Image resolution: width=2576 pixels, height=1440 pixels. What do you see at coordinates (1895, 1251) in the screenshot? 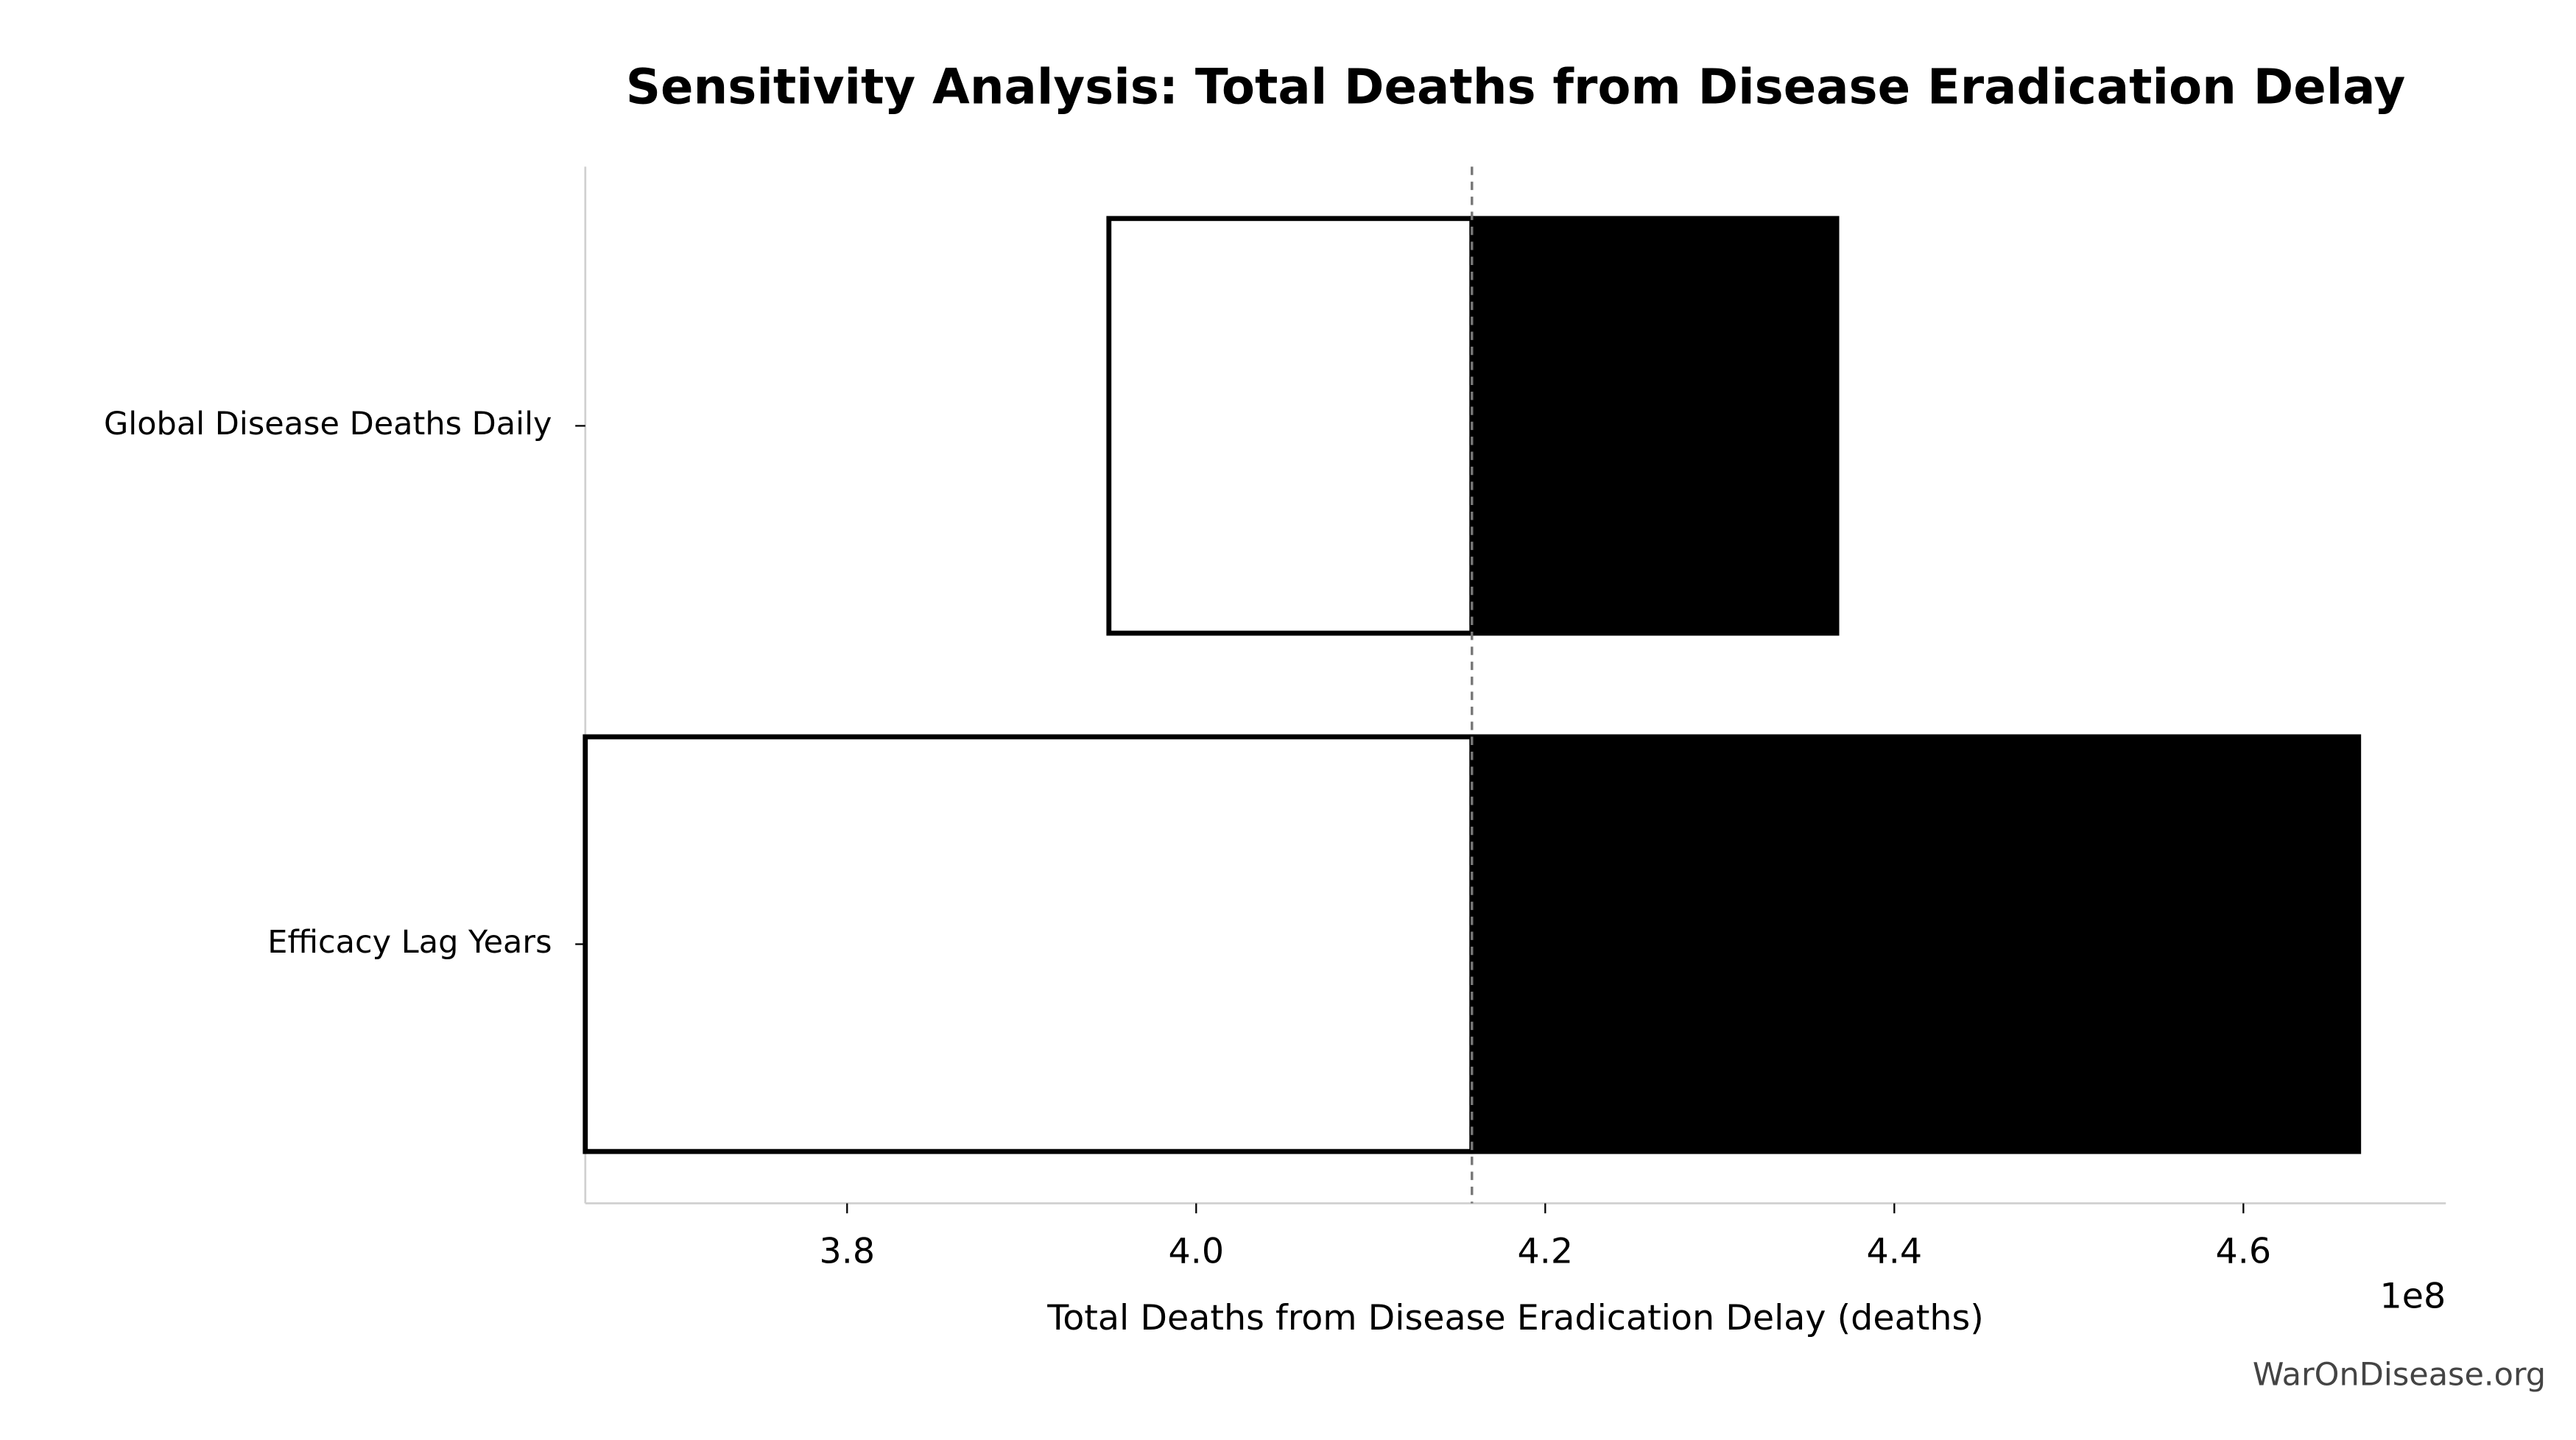
I see `x-tick-label: 4.4` at bounding box center [1895, 1251].